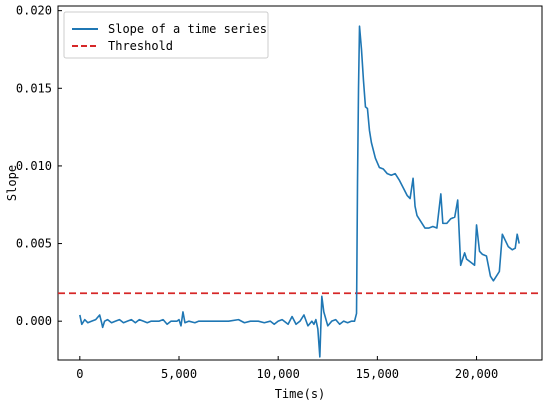 This screenshot has width=550, height=407. Describe the element at coordinates (34, 244) in the screenshot. I see `y-tick-label: 0.005` at that location.